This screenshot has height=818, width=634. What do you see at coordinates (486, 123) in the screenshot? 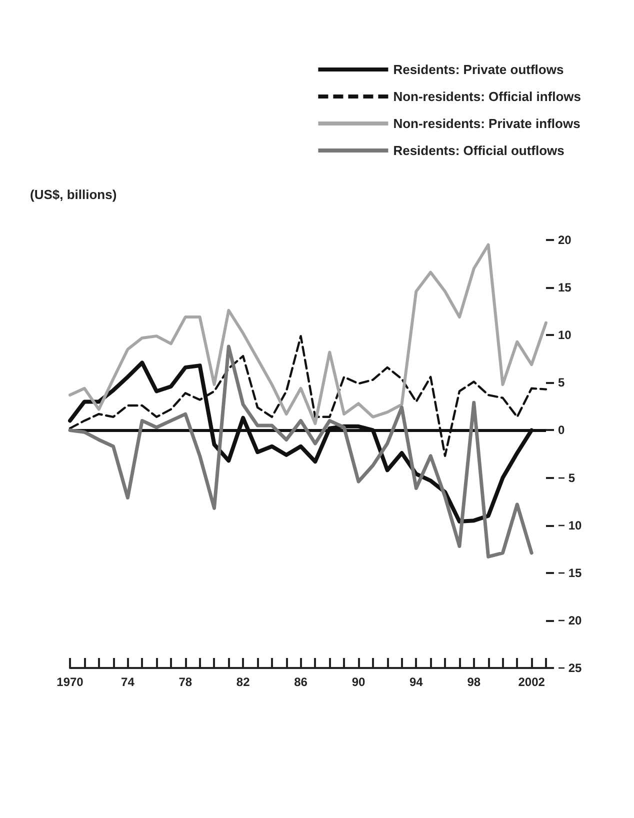
I see `legend-label: Non-residents: Private inflows` at bounding box center [486, 123].